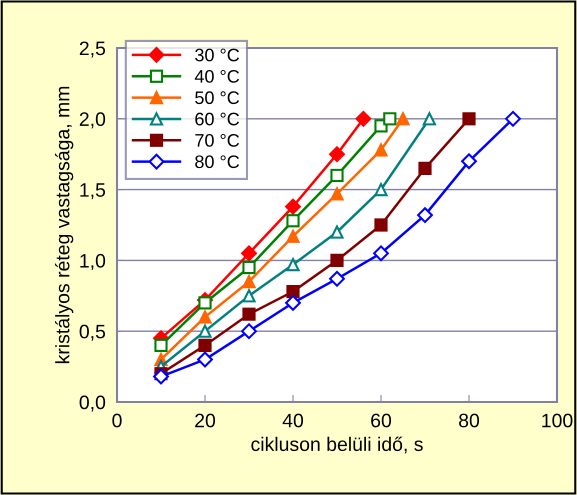 The width and height of the screenshot is (577, 495). What do you see at coordinates (381, 421) in the screenshot?
I see `x-tick-label: 60` at bounding box center [381, 421].